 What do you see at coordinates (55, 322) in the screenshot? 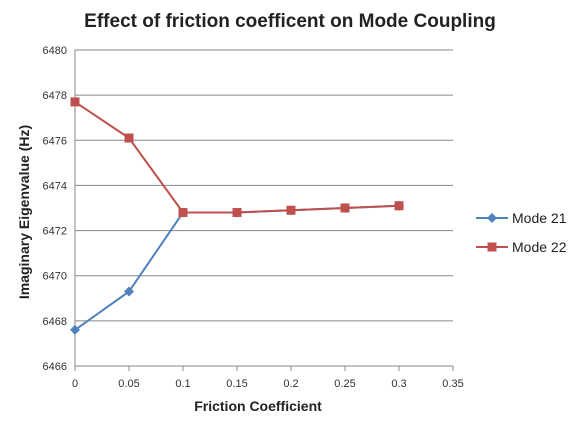
I see `y-tick-label: 6468` at bounding box center [55, 322].